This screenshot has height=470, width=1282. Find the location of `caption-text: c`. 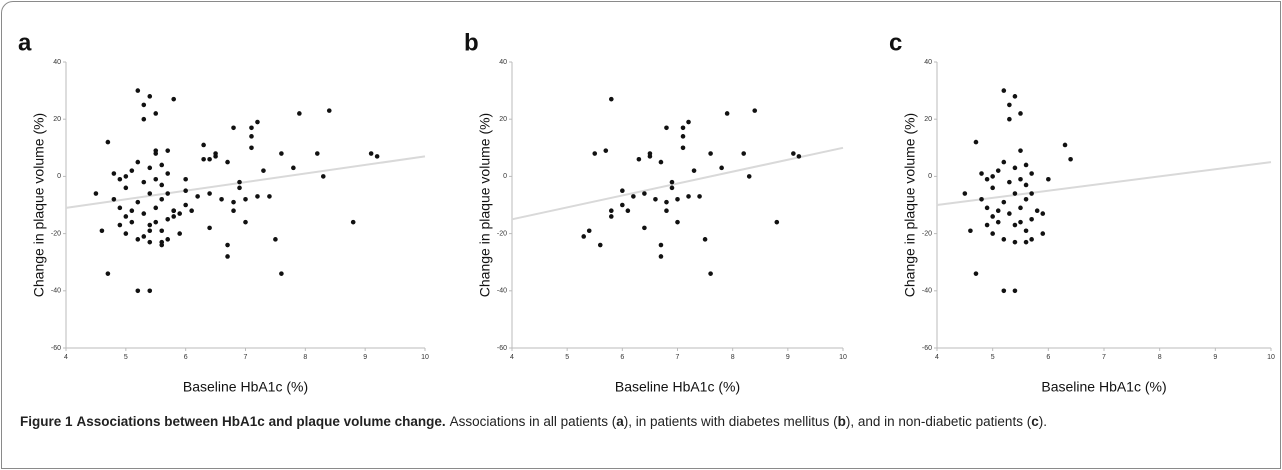

caption-text: c is located at coordinates (1035, 421).